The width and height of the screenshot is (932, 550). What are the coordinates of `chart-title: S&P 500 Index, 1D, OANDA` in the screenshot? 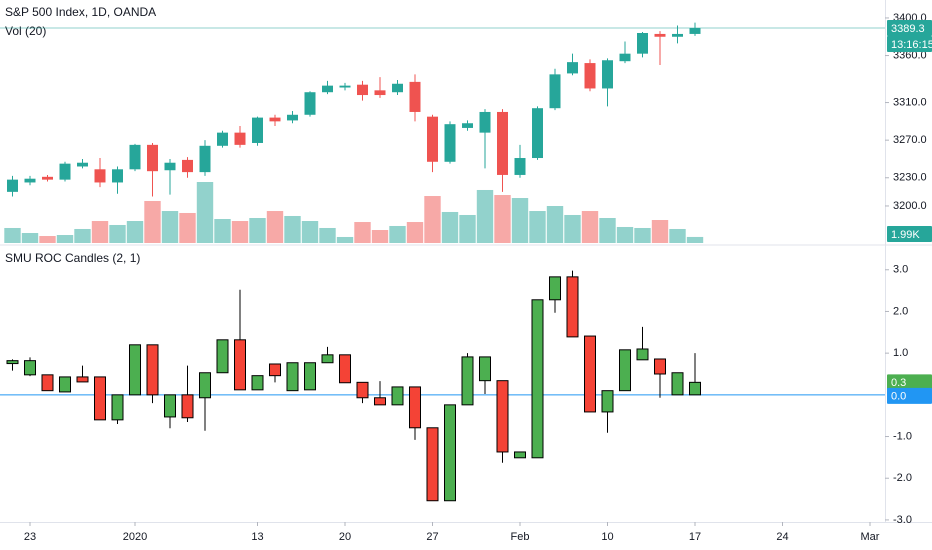 It's located at (80, 12).